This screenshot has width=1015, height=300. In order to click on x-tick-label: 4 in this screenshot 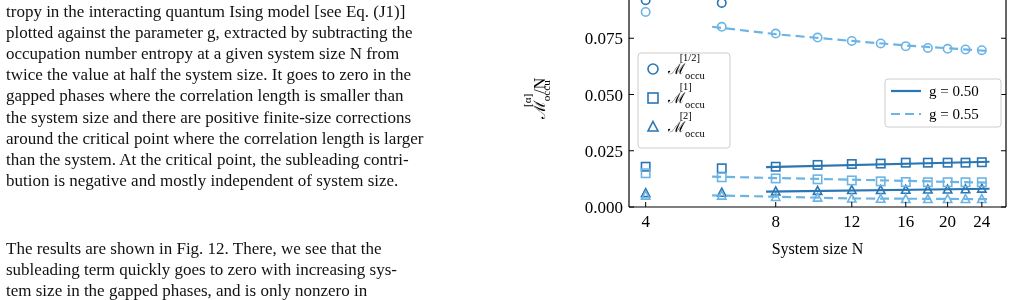, I will do `click(646, 221)`.